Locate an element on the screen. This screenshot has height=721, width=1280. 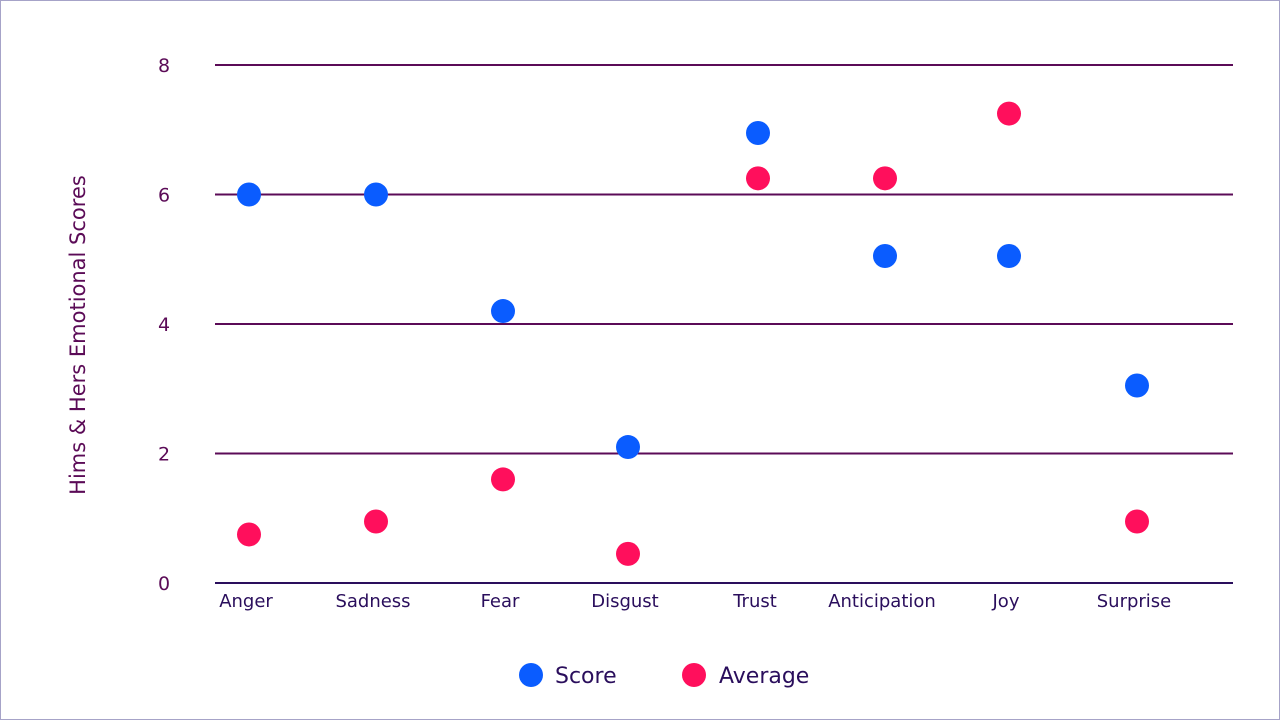
y-tick-4: 4 is located at coordinates (164, 325).